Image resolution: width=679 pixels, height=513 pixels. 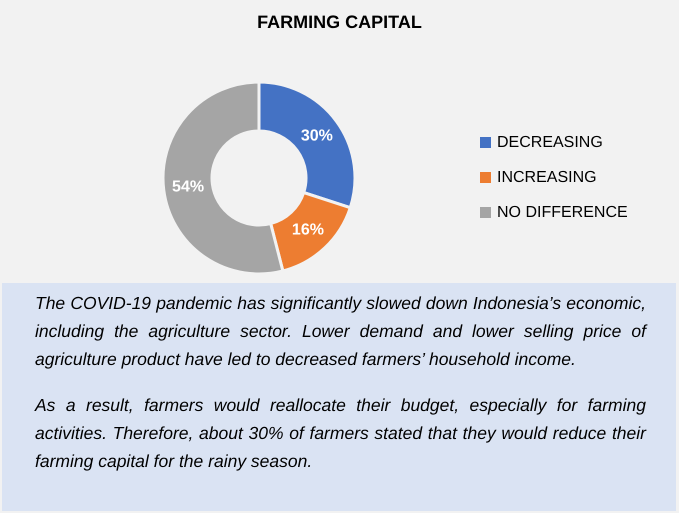 I want to click on text: As a result, farmers would reallocate their budget, especially for farming activities. Therefore, about 30% of farmers stated that they would reduce their farming capital for the rainy season., so click(x=340, y=433).